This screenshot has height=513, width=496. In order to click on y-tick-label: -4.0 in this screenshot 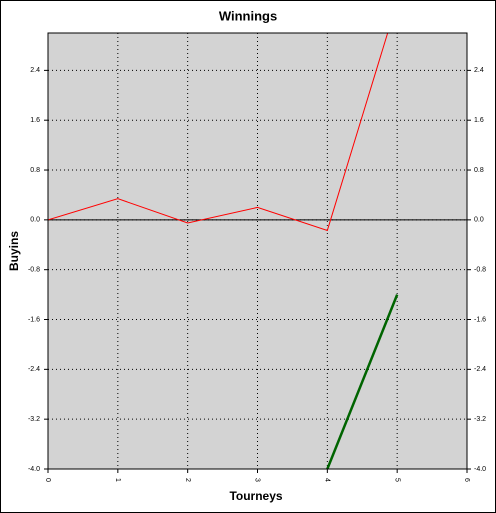, I will do `click(34, 469)`.